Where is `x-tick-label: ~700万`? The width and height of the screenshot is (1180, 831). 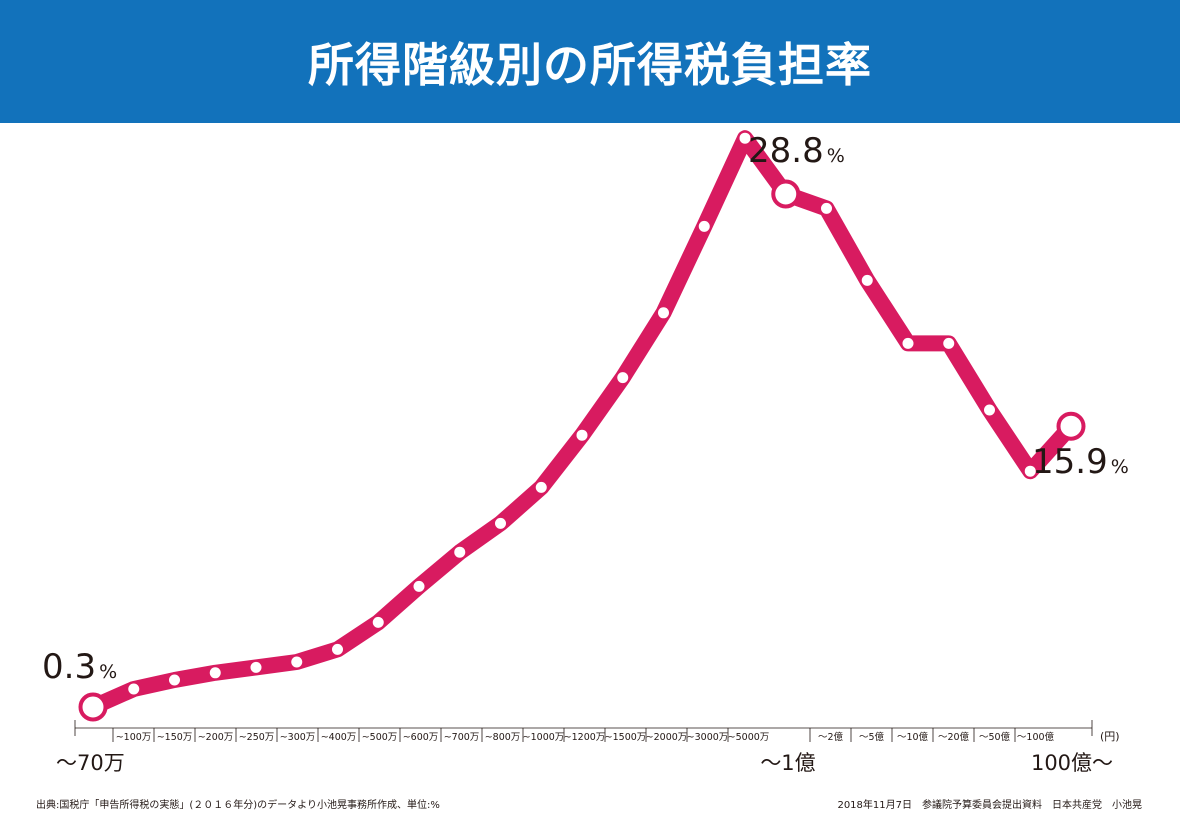 x-tick-label: ~700万 is located at coordinates (462, 737).